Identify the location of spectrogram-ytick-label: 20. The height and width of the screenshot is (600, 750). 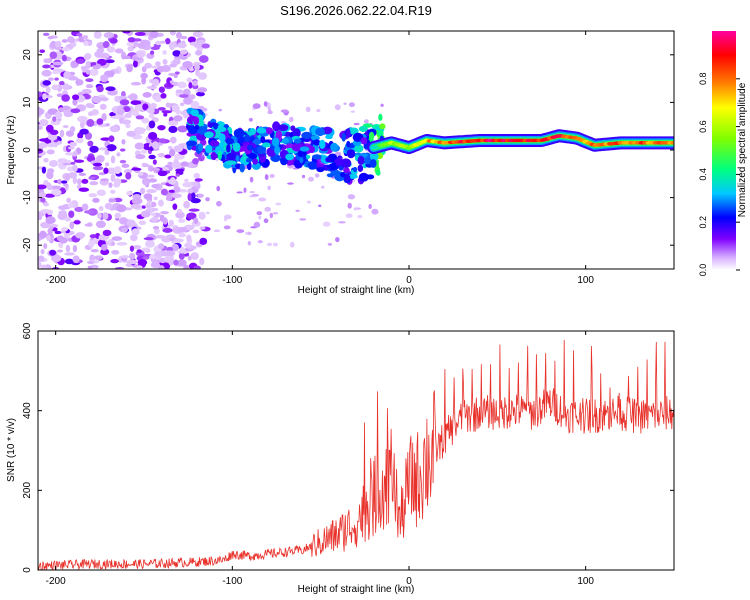
(27, 55).